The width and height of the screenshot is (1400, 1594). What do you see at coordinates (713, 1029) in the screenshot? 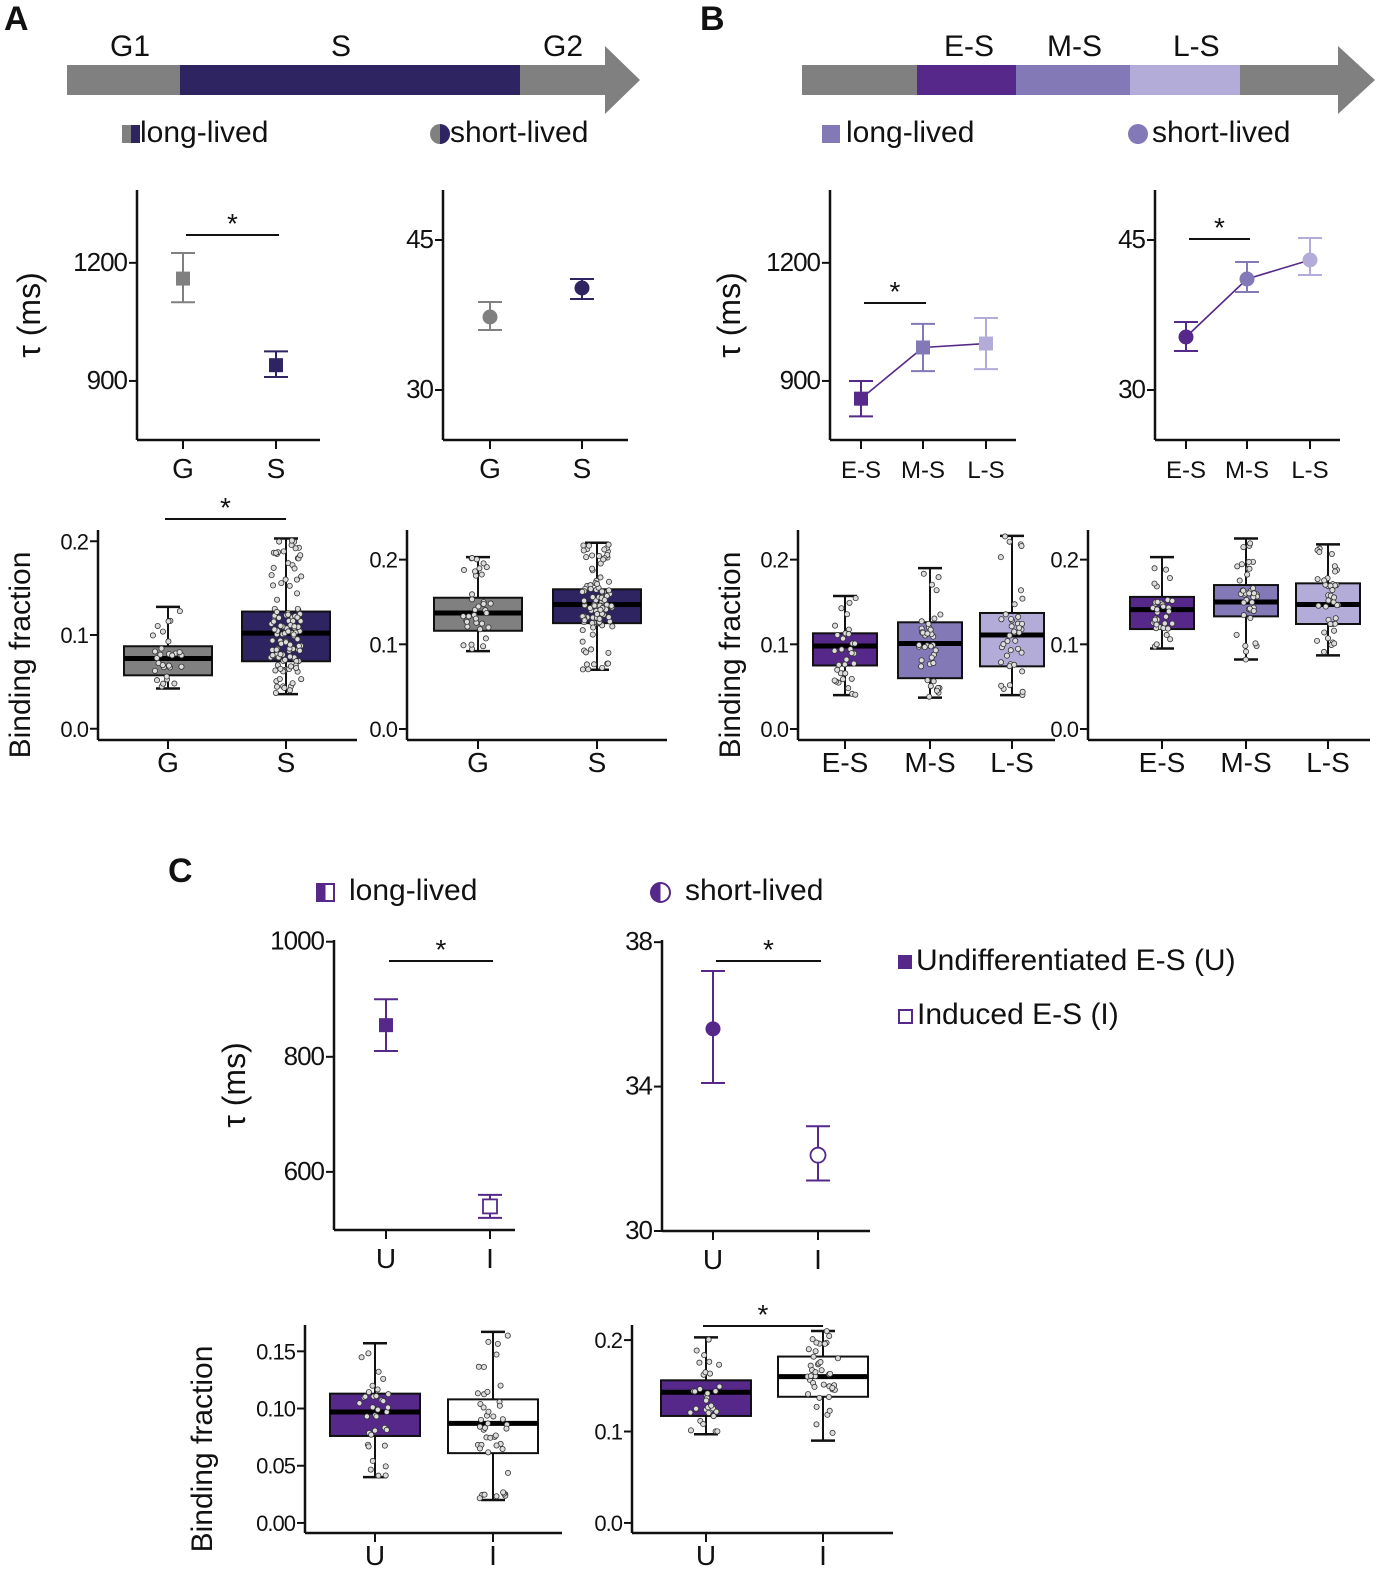
I see `circle-marker` at bounding box center [713, 1029].